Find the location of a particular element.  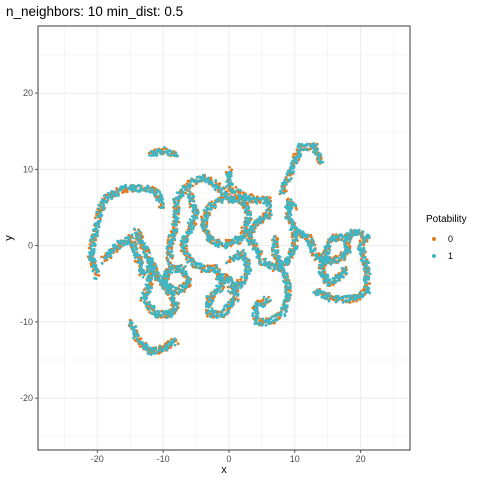

x-tick-label: 20 is located at coordinates (361, 459).